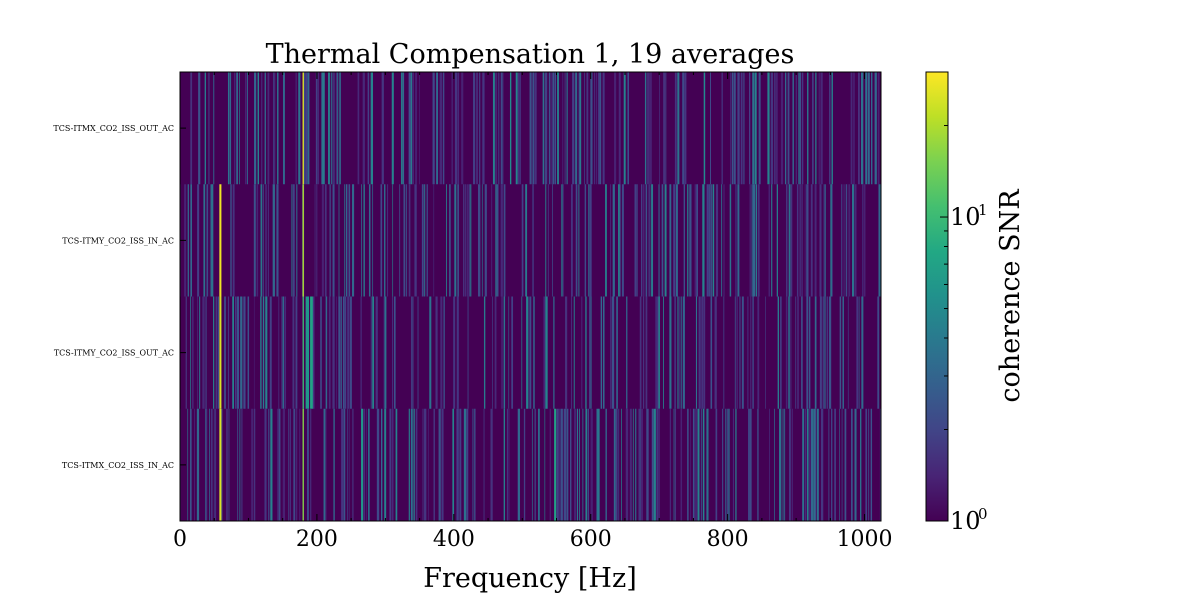  Describe the element at coordinates (1010, 296) in the screenshot. I see `colorbar-label: coherence SNR` at that location.